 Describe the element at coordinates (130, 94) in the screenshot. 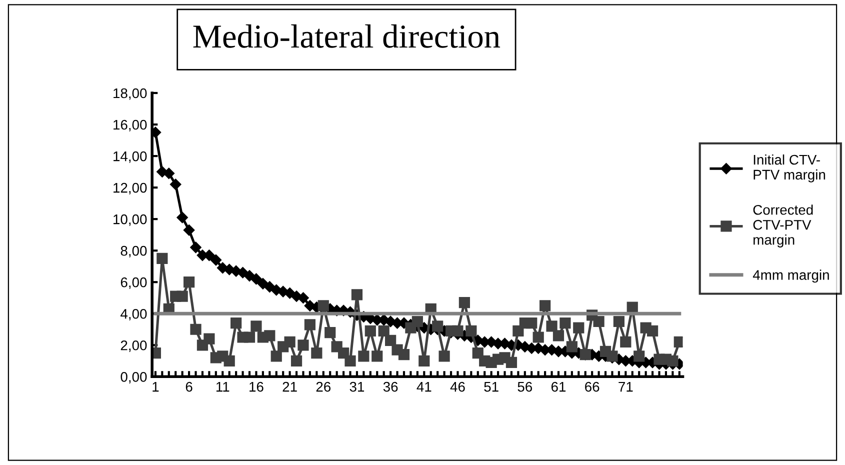

I see `y-tick-label: 18,00` at that location.